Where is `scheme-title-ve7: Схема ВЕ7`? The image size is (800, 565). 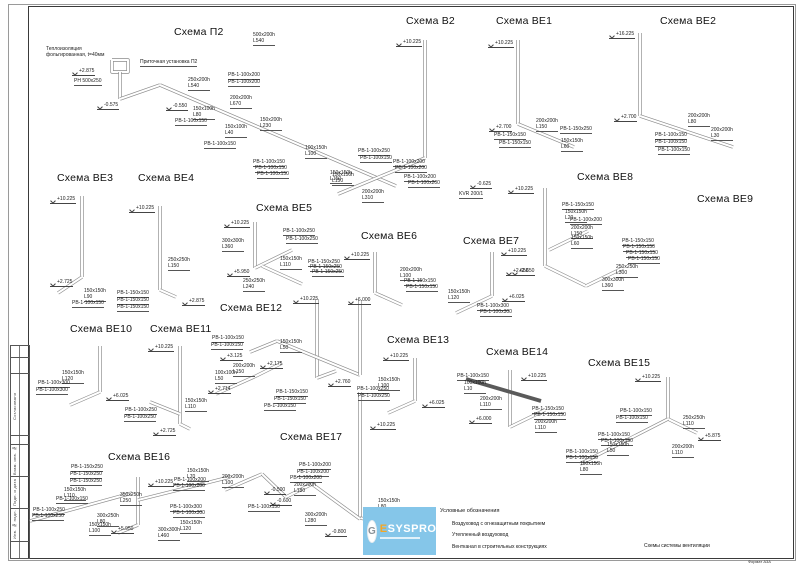 scheme-title-ve7: Схема ВЕ7 is located at coordinates (491, 241).